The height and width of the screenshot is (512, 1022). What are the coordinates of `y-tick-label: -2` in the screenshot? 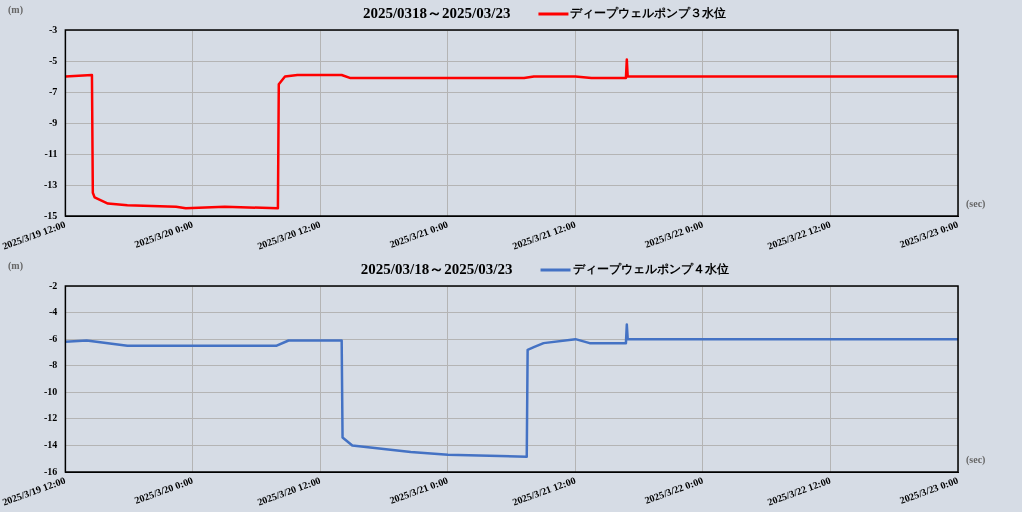 It's located at (53, 285).